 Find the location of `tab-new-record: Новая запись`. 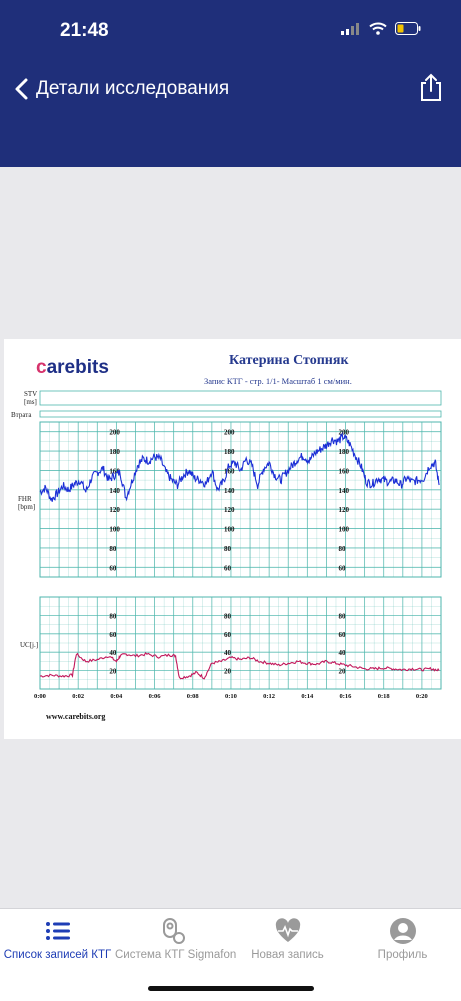

tab-new-record: Новая запись is located at coordinates (287, 944).